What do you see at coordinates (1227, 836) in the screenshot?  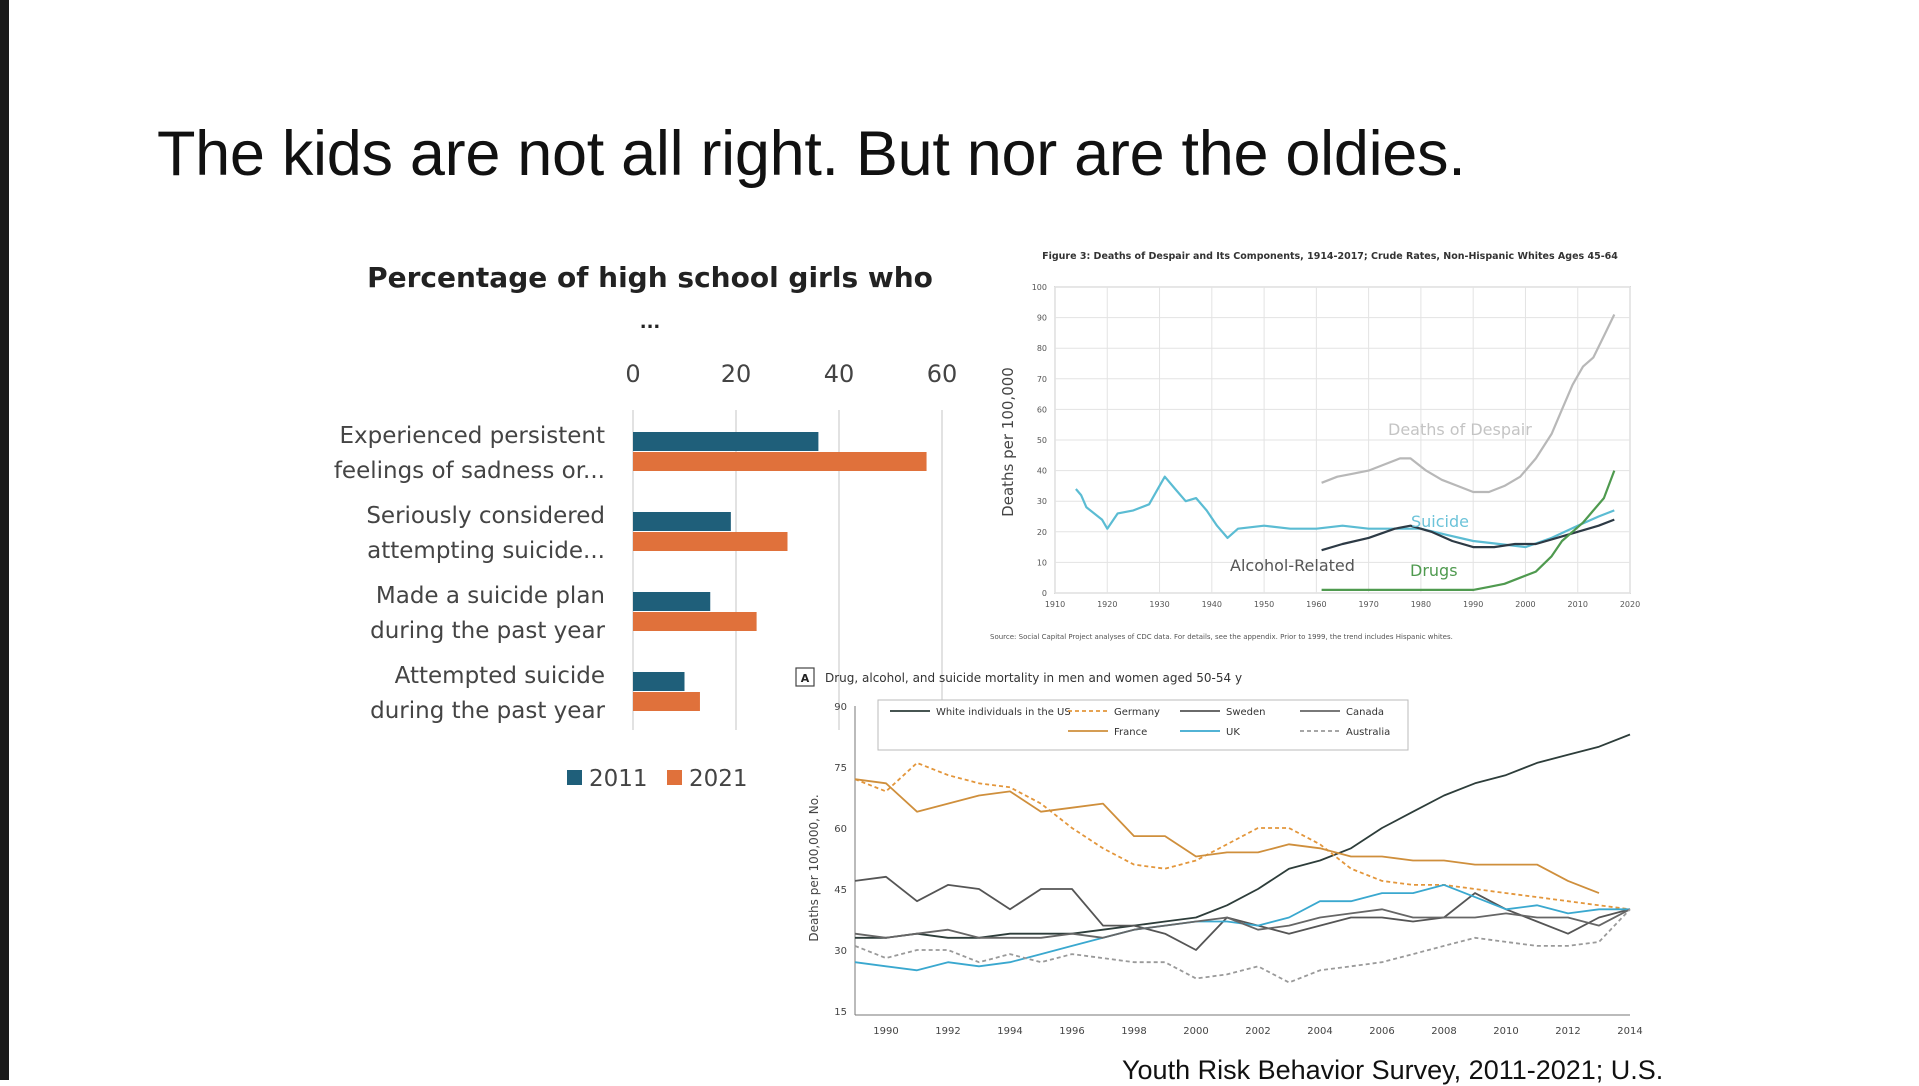 I see `mortality-line-france` at bounding box center [1227, 836].